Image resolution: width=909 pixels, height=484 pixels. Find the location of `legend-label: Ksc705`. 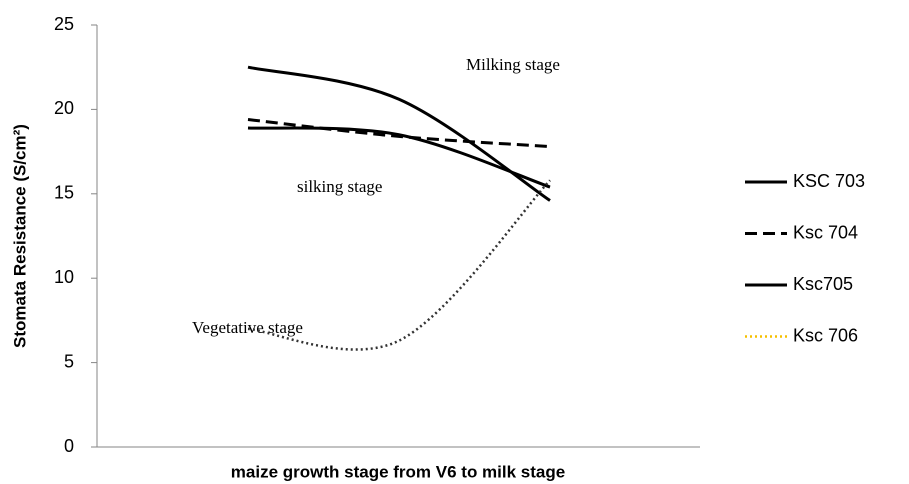

legend-label: Ksc705 is located at coordinates (823, 284).